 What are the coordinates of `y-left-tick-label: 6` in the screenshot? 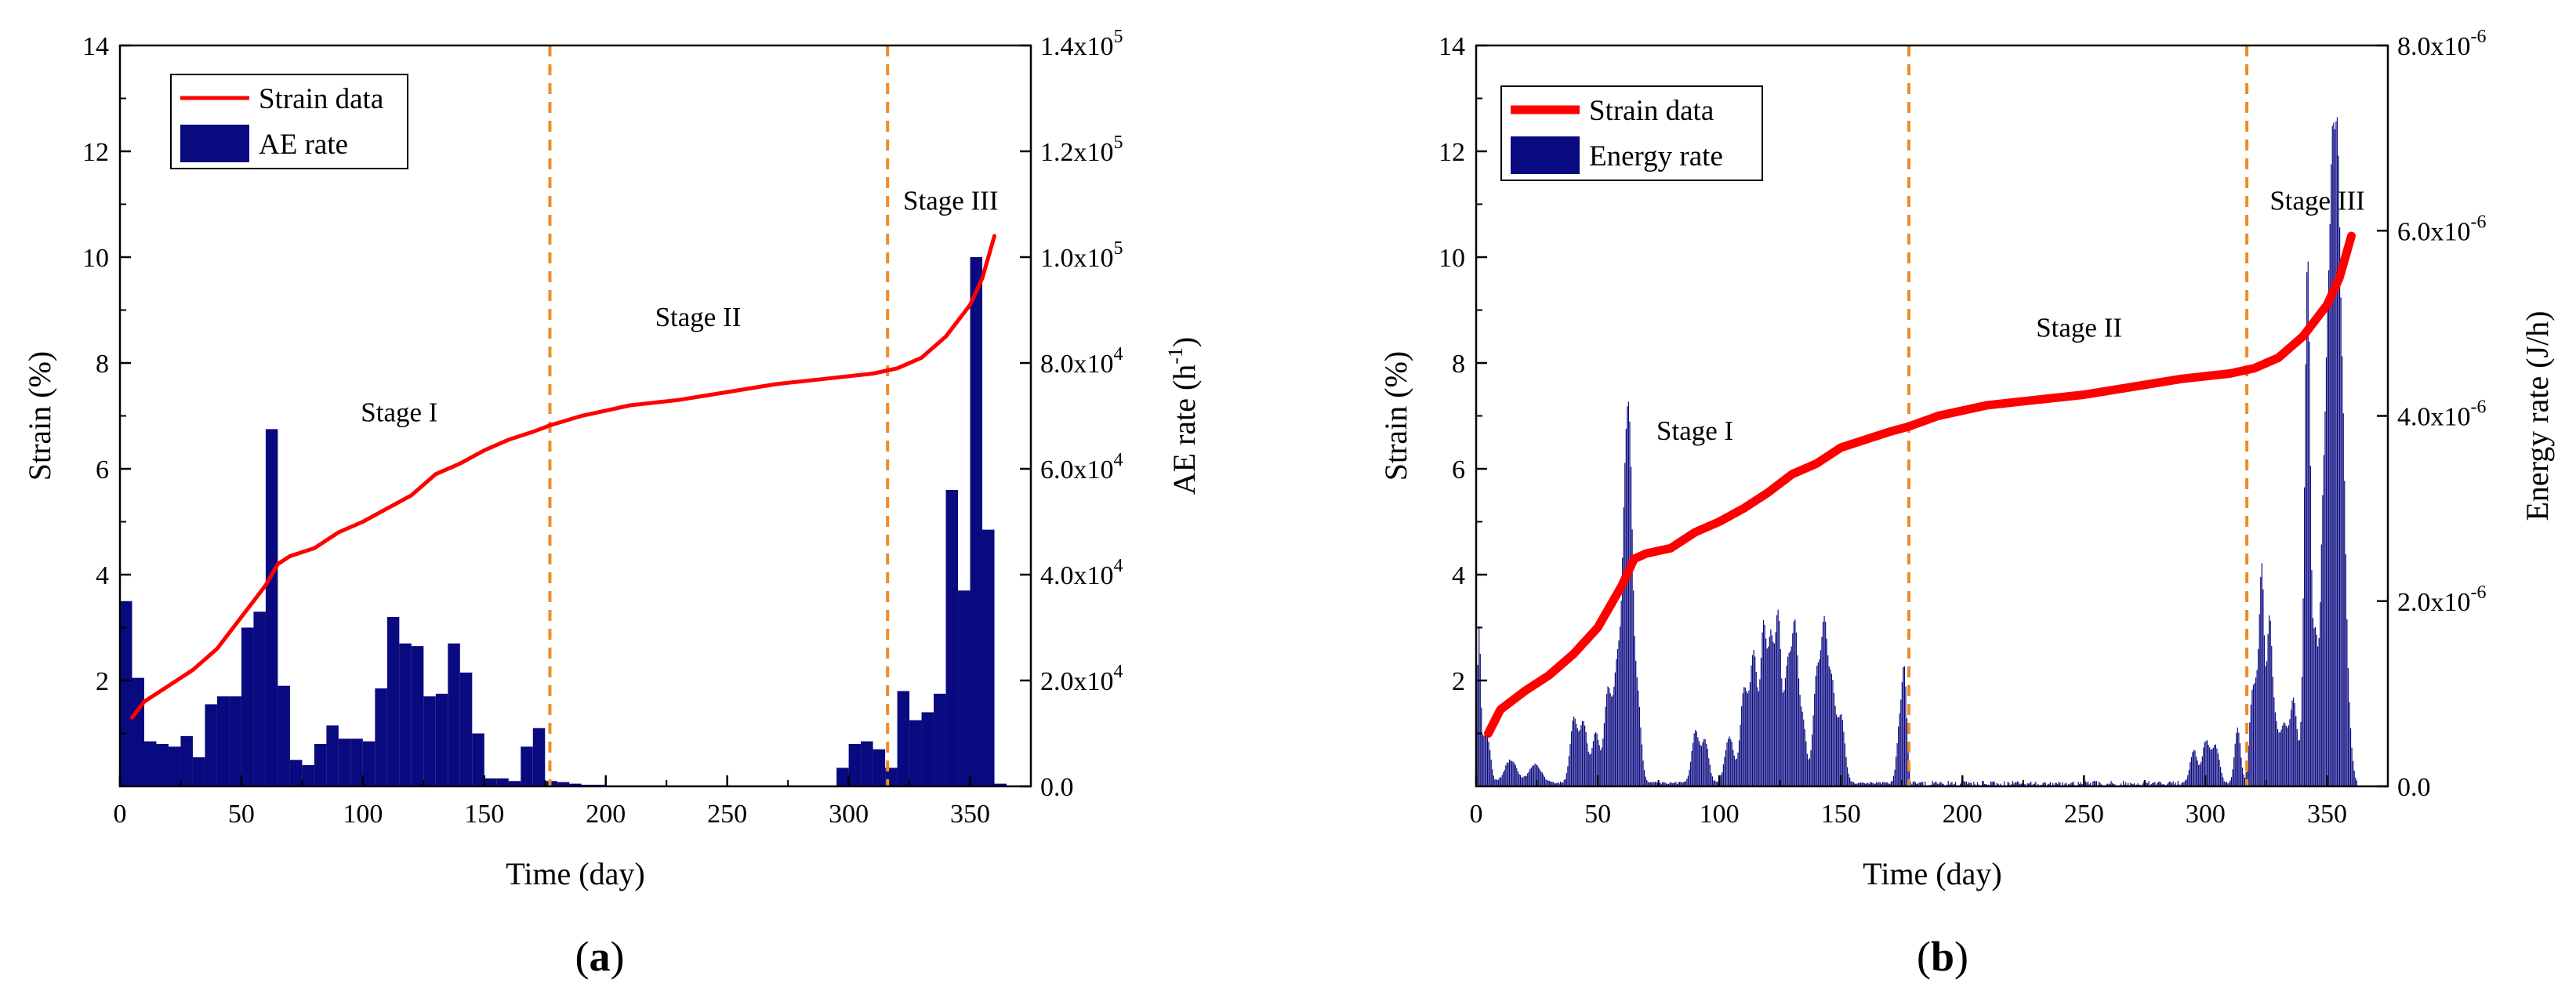 It's located at (1459, 469).